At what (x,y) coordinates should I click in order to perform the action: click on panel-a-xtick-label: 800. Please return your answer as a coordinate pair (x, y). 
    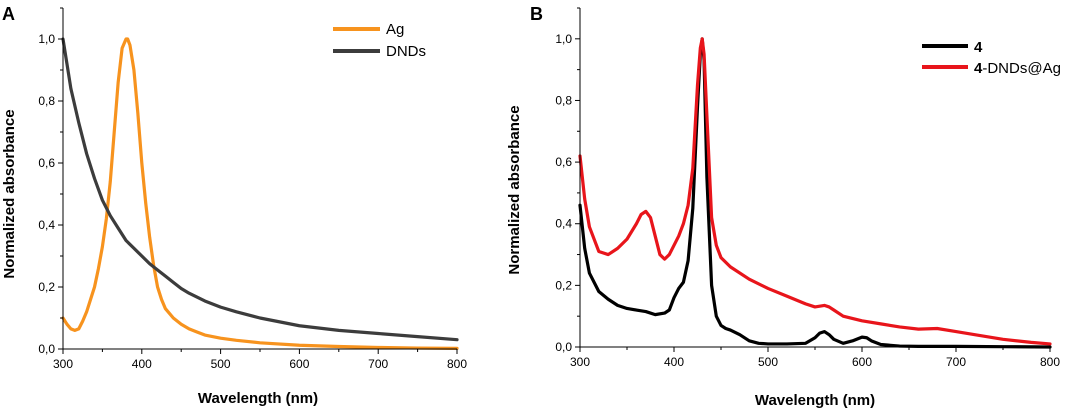
    Looking at the image, I should click on (457, 364).